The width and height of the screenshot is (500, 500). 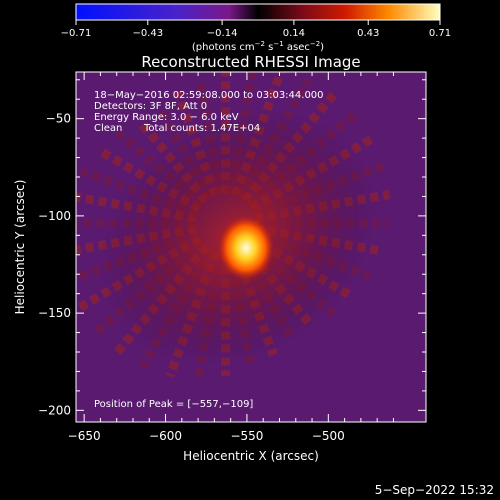 I want to click on total-counts-text: Total counts: 1.47E+04, so click(x=201, y=128).